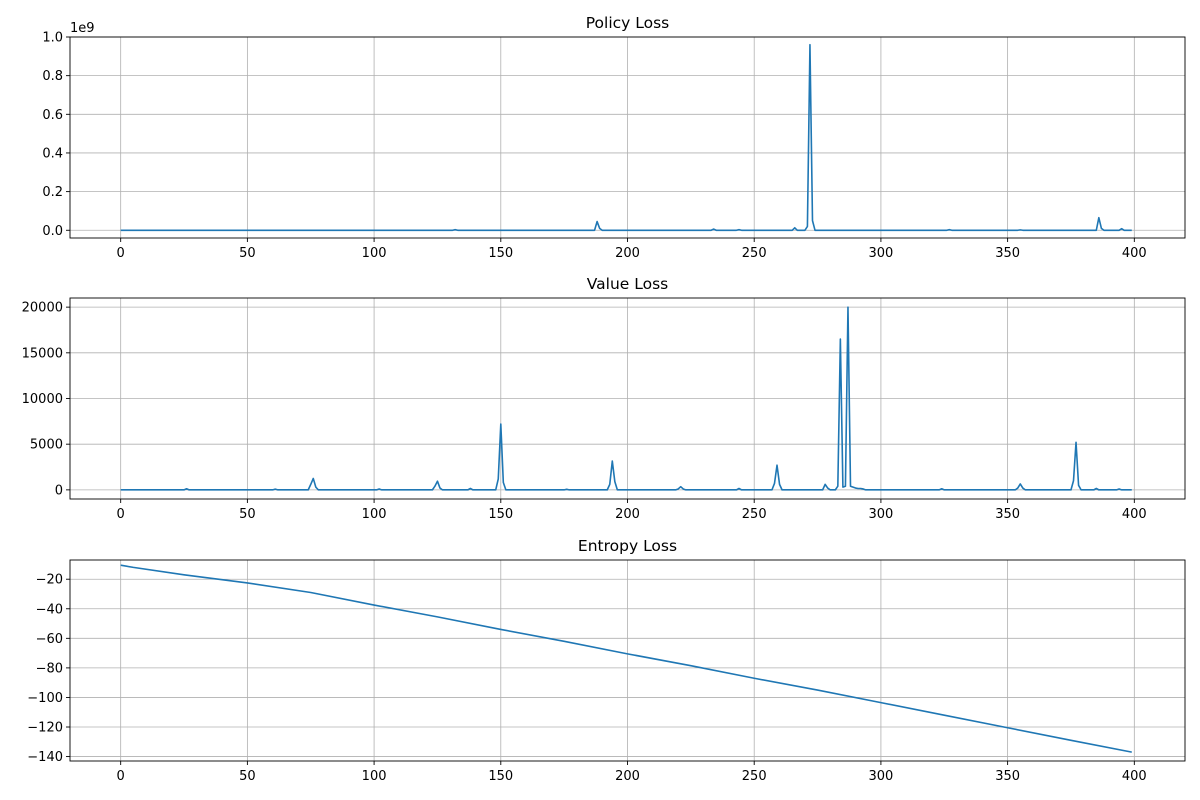 Image resolution: width=1200 pixels, height=800 pixels. I want to click on policy-ytick-label: 0.0, so click(52, 231).